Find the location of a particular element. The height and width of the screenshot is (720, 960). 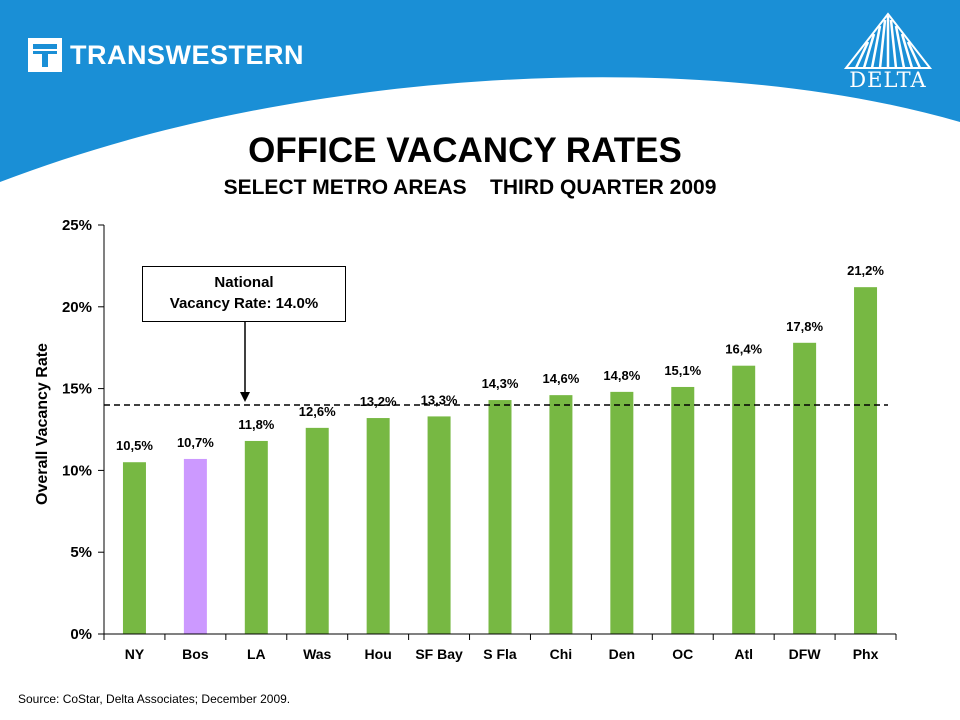

value-label: 10,5% is located at coordinates (134, 445).